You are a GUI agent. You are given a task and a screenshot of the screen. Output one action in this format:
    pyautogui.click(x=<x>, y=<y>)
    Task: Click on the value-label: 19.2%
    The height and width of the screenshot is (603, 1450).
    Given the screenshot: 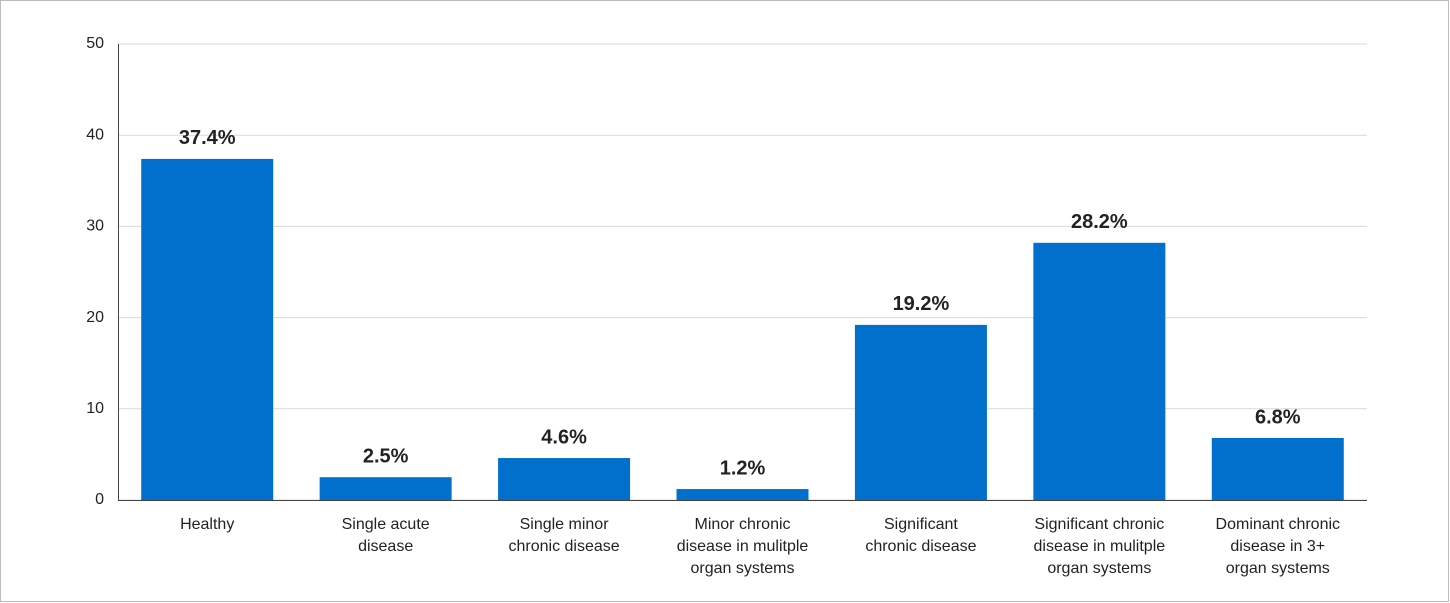 What is the action you would take?
    pyautogui.click(x=921, y=304)
    